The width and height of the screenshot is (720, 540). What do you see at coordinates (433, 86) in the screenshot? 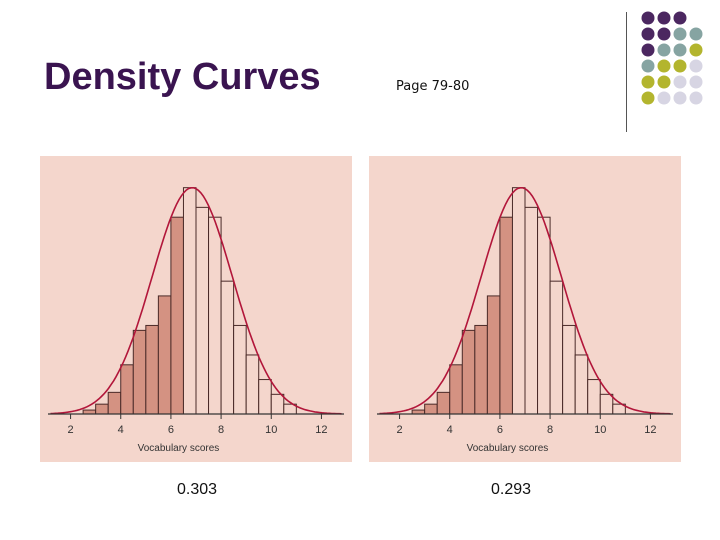
I see `page-reference: Page 79-80` at bounding box center [433, 86].